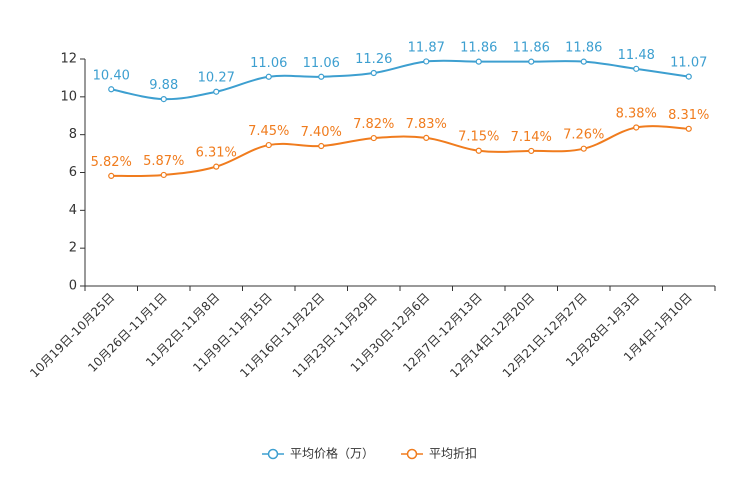  I want to click on y-tick-label: 6, so click(73, 172).